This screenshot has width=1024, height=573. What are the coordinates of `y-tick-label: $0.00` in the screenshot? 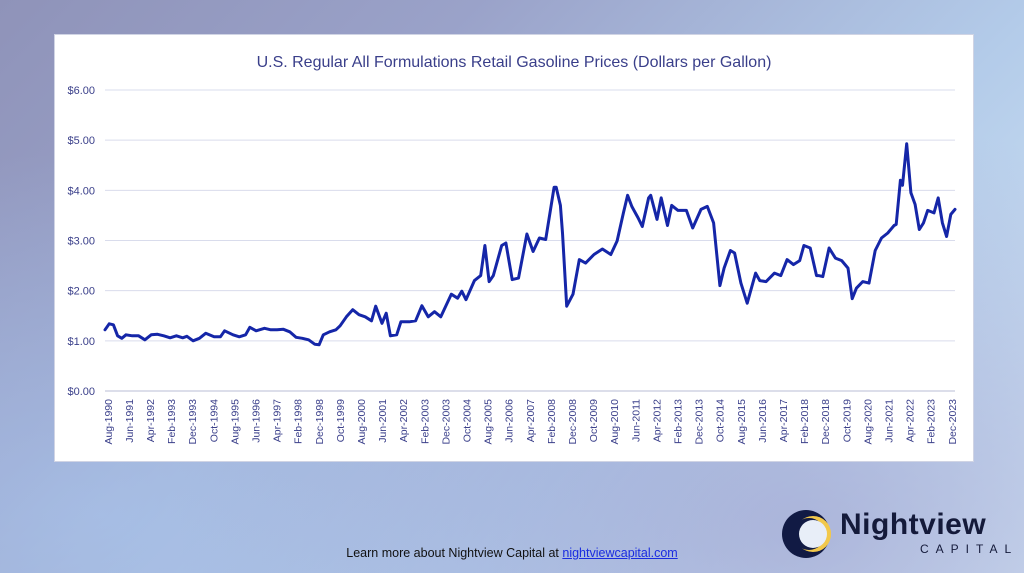 It's located at (81, 392).